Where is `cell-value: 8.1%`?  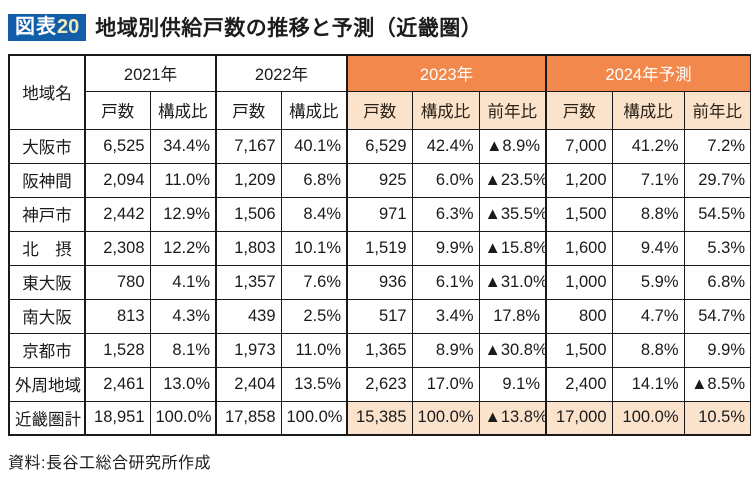
cell-value: 8.1% is located at coordinates (183, 350).